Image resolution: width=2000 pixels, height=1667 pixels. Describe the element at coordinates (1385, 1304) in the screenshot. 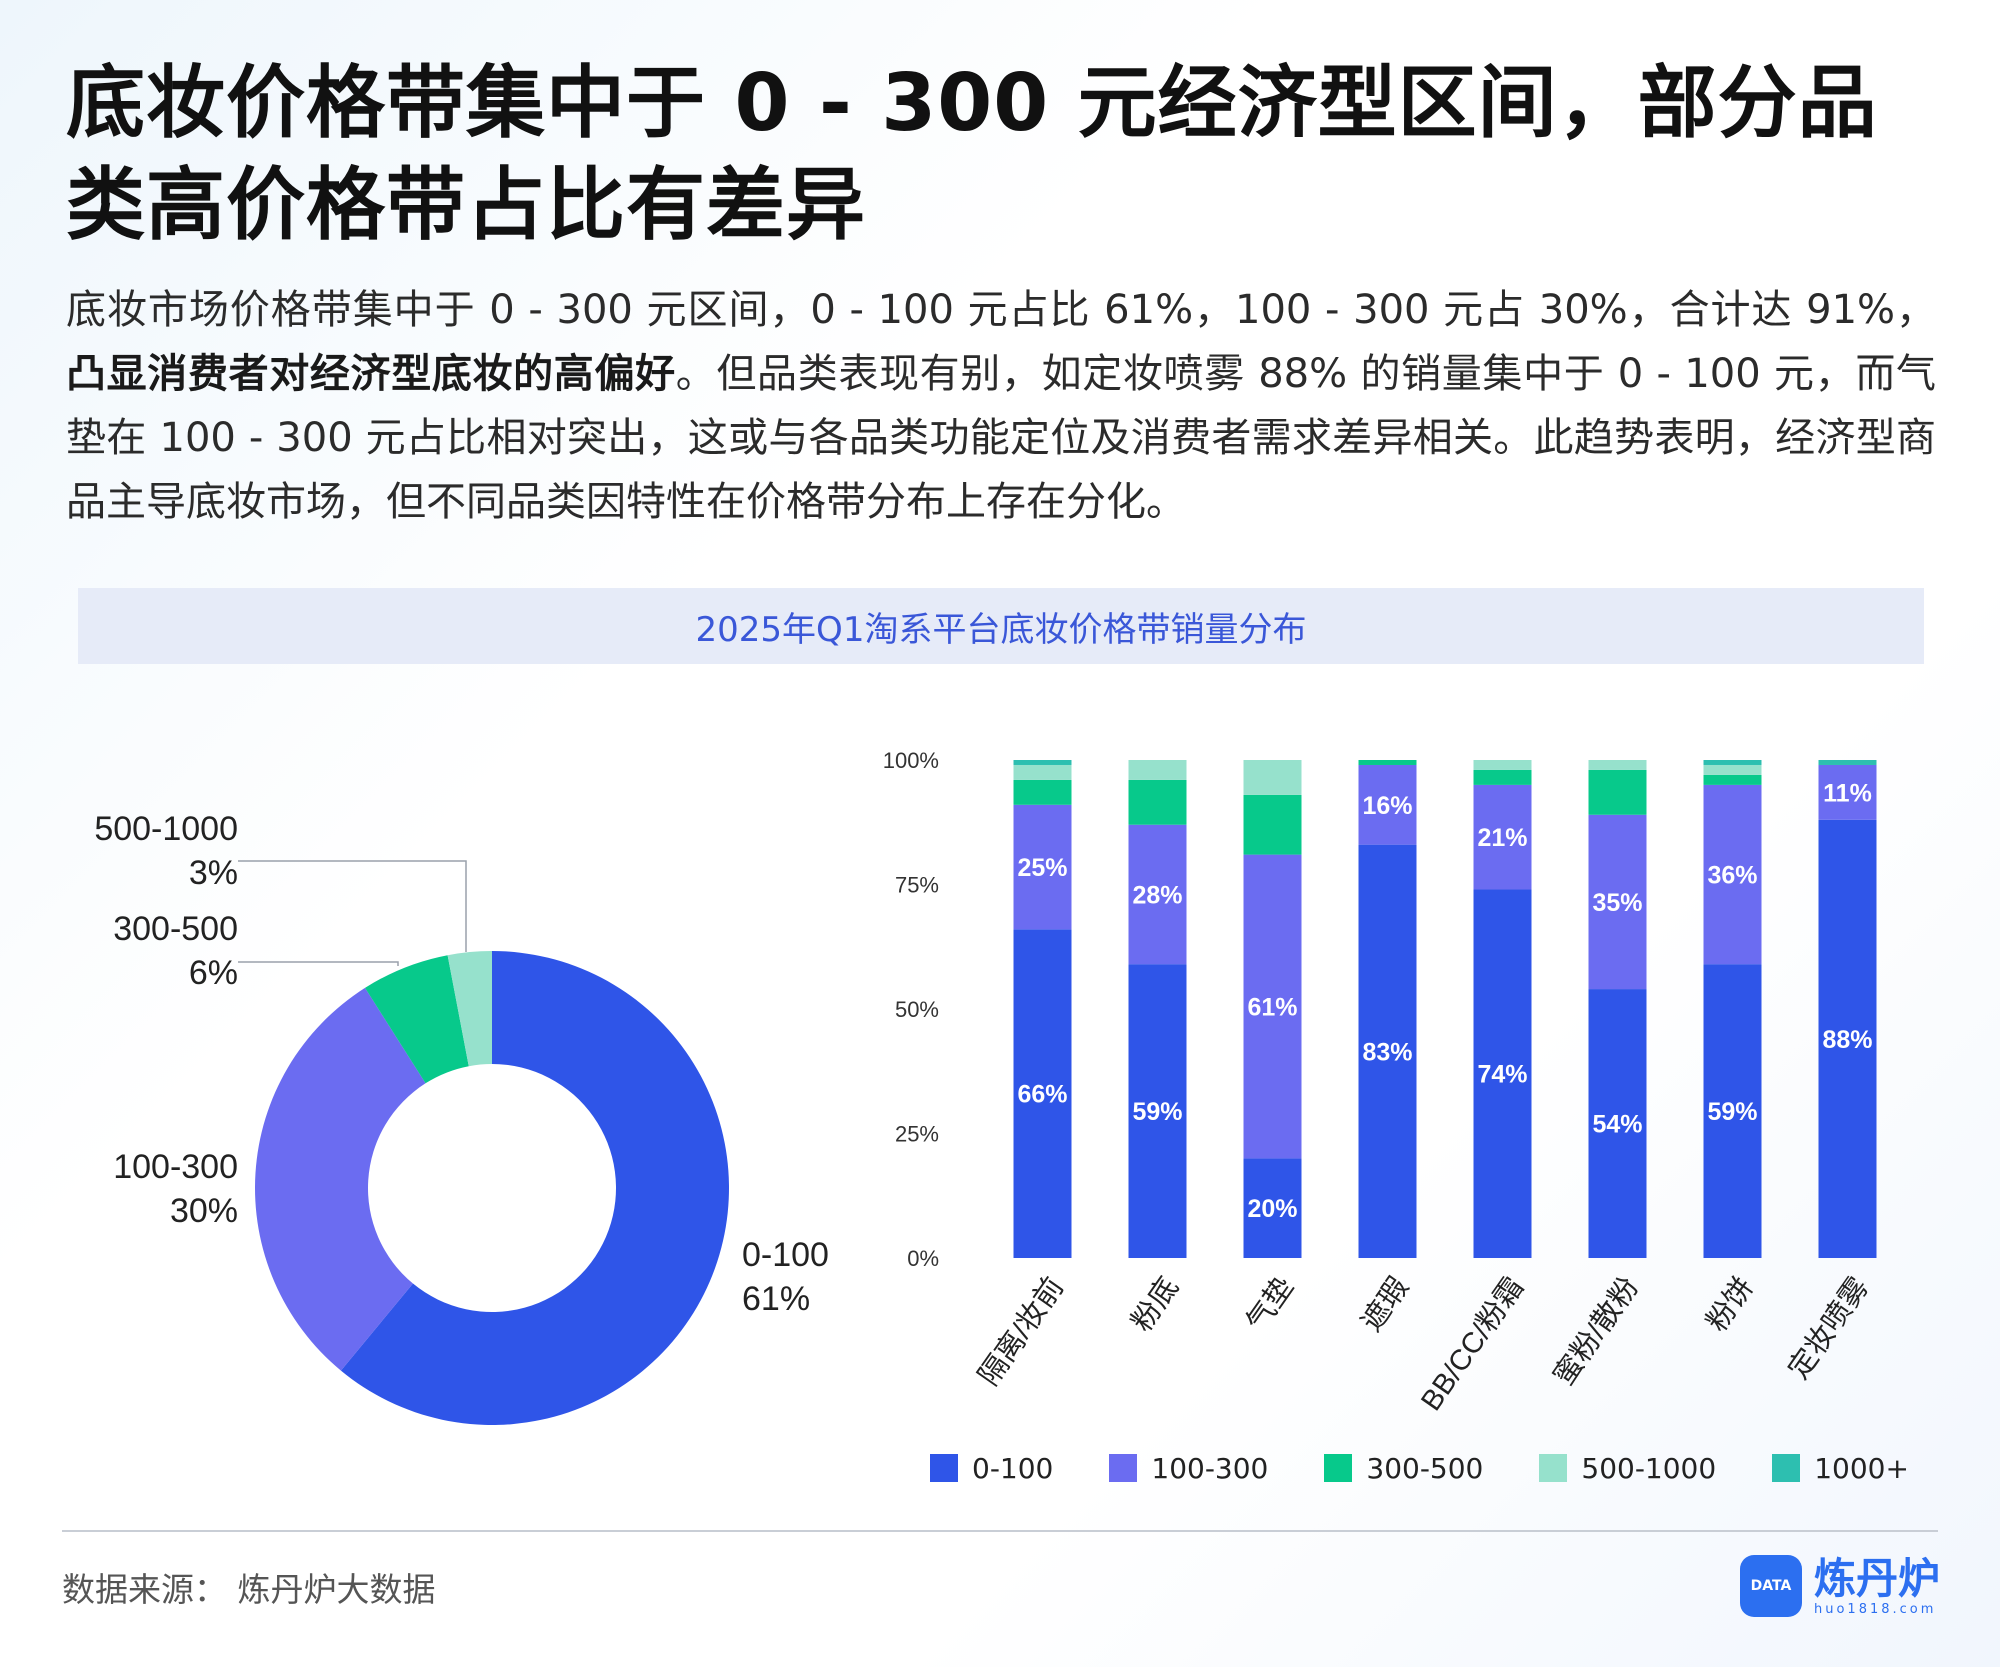

I see `x-category-label: 遮瑕` at that location.